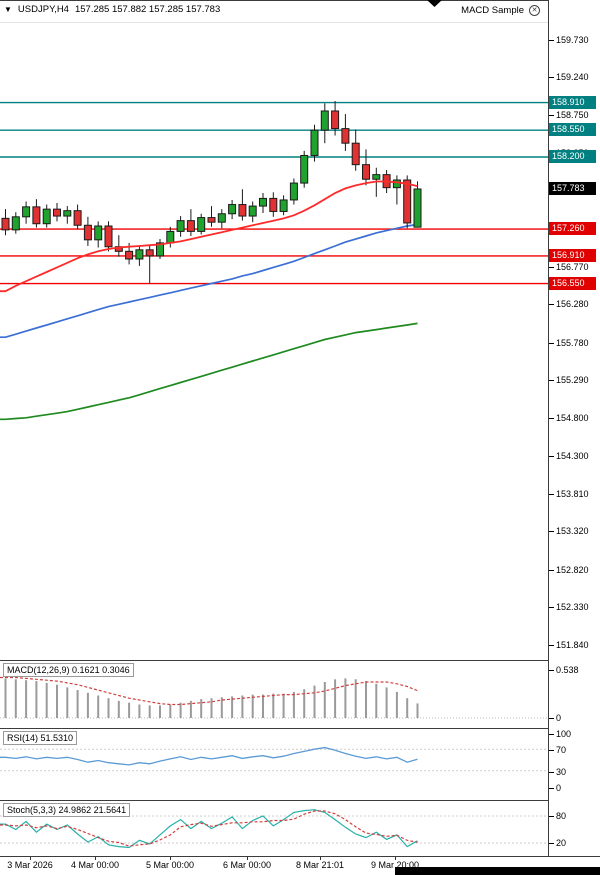 The image size is (600, 875). Describe the element at coordinates (247, 865) in the screenshot. I see `time-axis-label: 6 Mar 00:00` at that location.